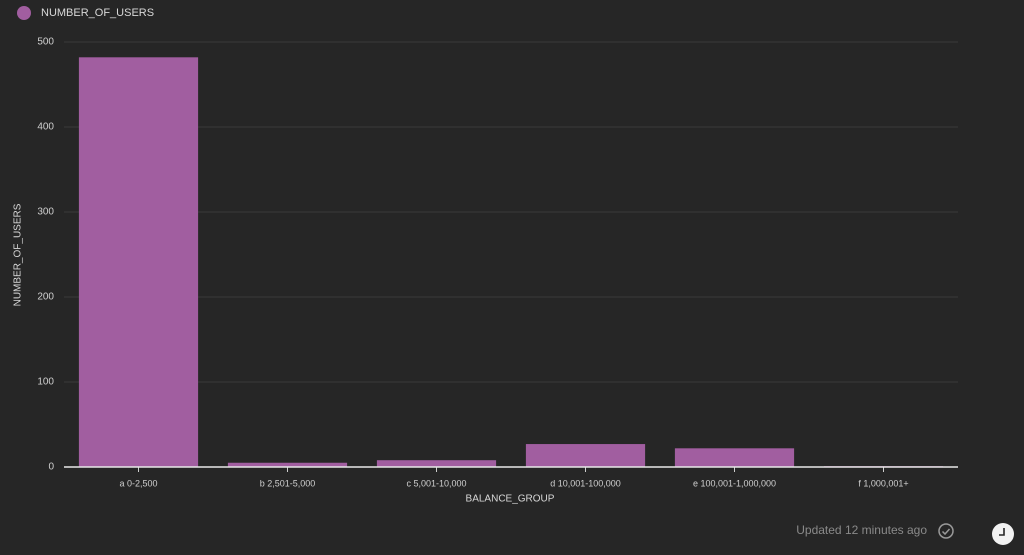  What do you see at coordinates (585, 483) in the screenshot?
I see `x-tick-label: d 10,001-100,000` at bounding box center [585, 483].